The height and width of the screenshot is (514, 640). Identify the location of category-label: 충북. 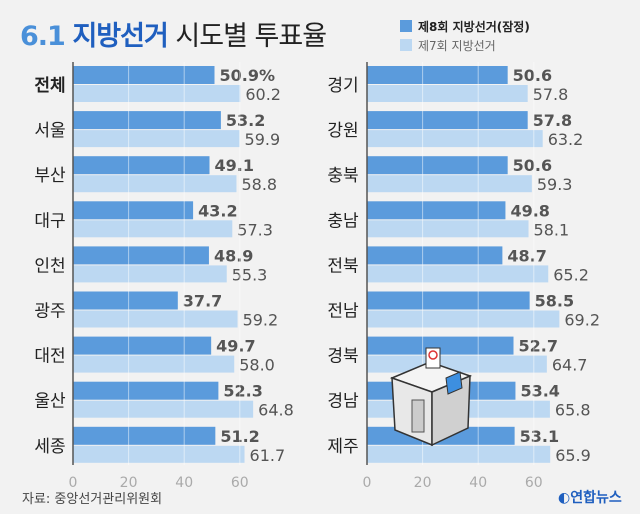
(342, 176).